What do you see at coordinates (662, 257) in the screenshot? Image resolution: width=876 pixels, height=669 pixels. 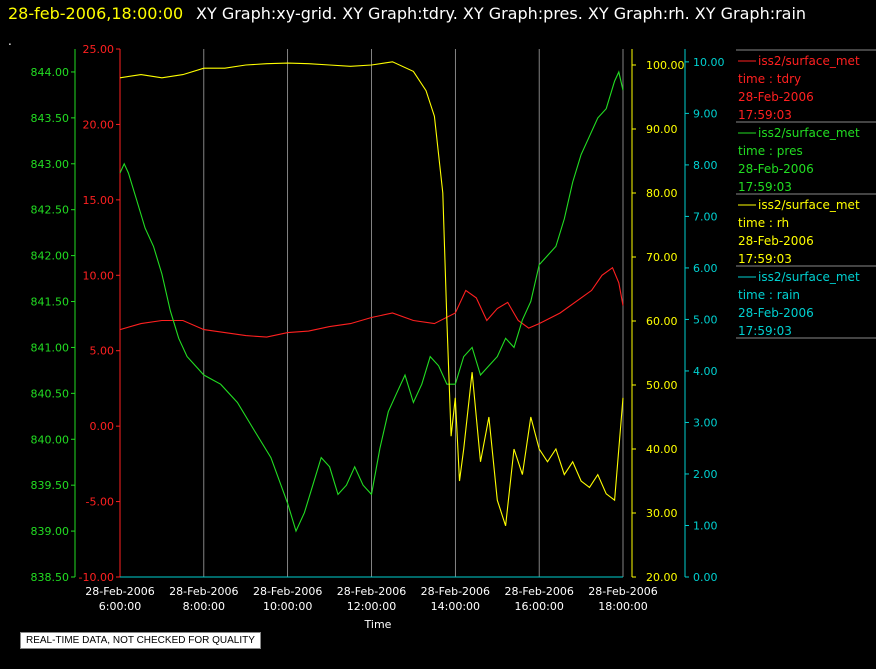 I see `y-tick-label: 70.00` at bounding box center [662, 257].